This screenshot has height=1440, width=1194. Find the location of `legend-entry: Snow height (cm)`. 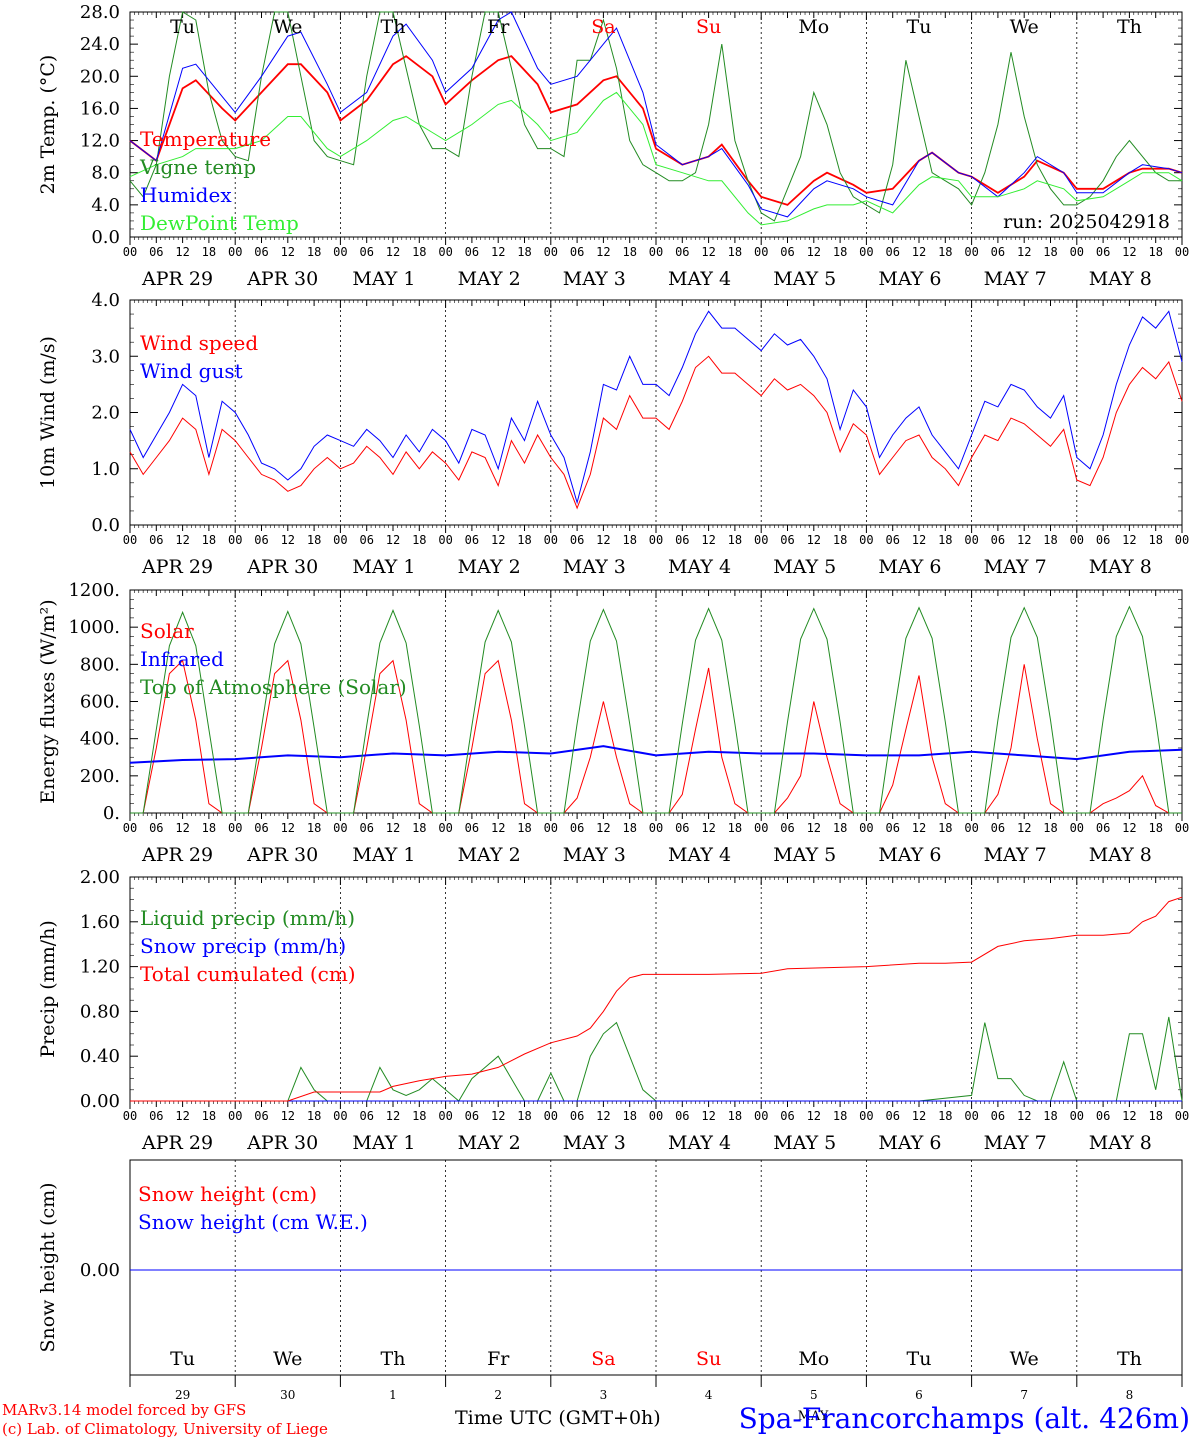

legend-entry: Snow height (cm) is located at coordinates (227, 1194).